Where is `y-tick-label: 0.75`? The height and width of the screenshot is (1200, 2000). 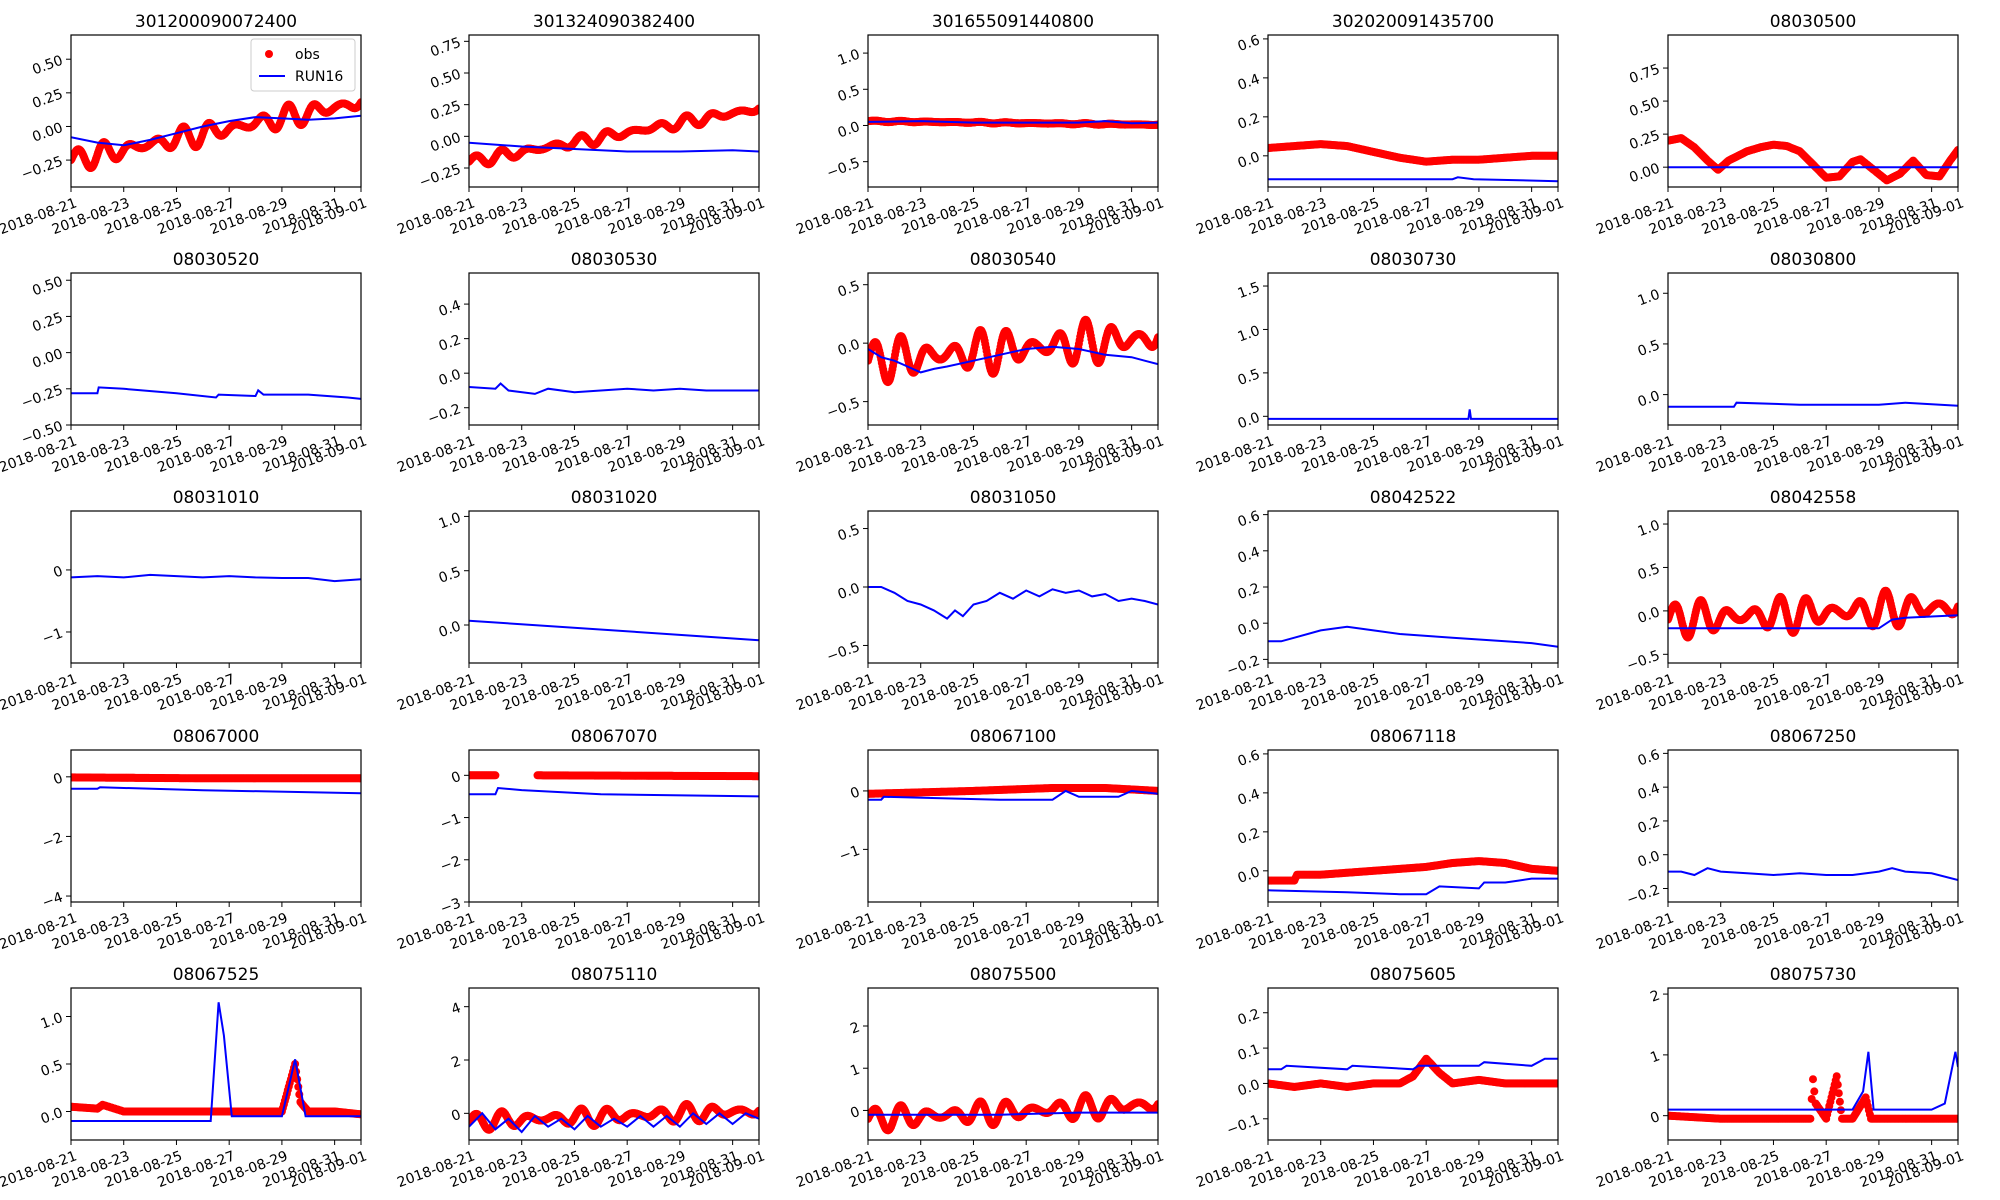 y-tick-label: 0.75 is located at coordinates (1644, 74).